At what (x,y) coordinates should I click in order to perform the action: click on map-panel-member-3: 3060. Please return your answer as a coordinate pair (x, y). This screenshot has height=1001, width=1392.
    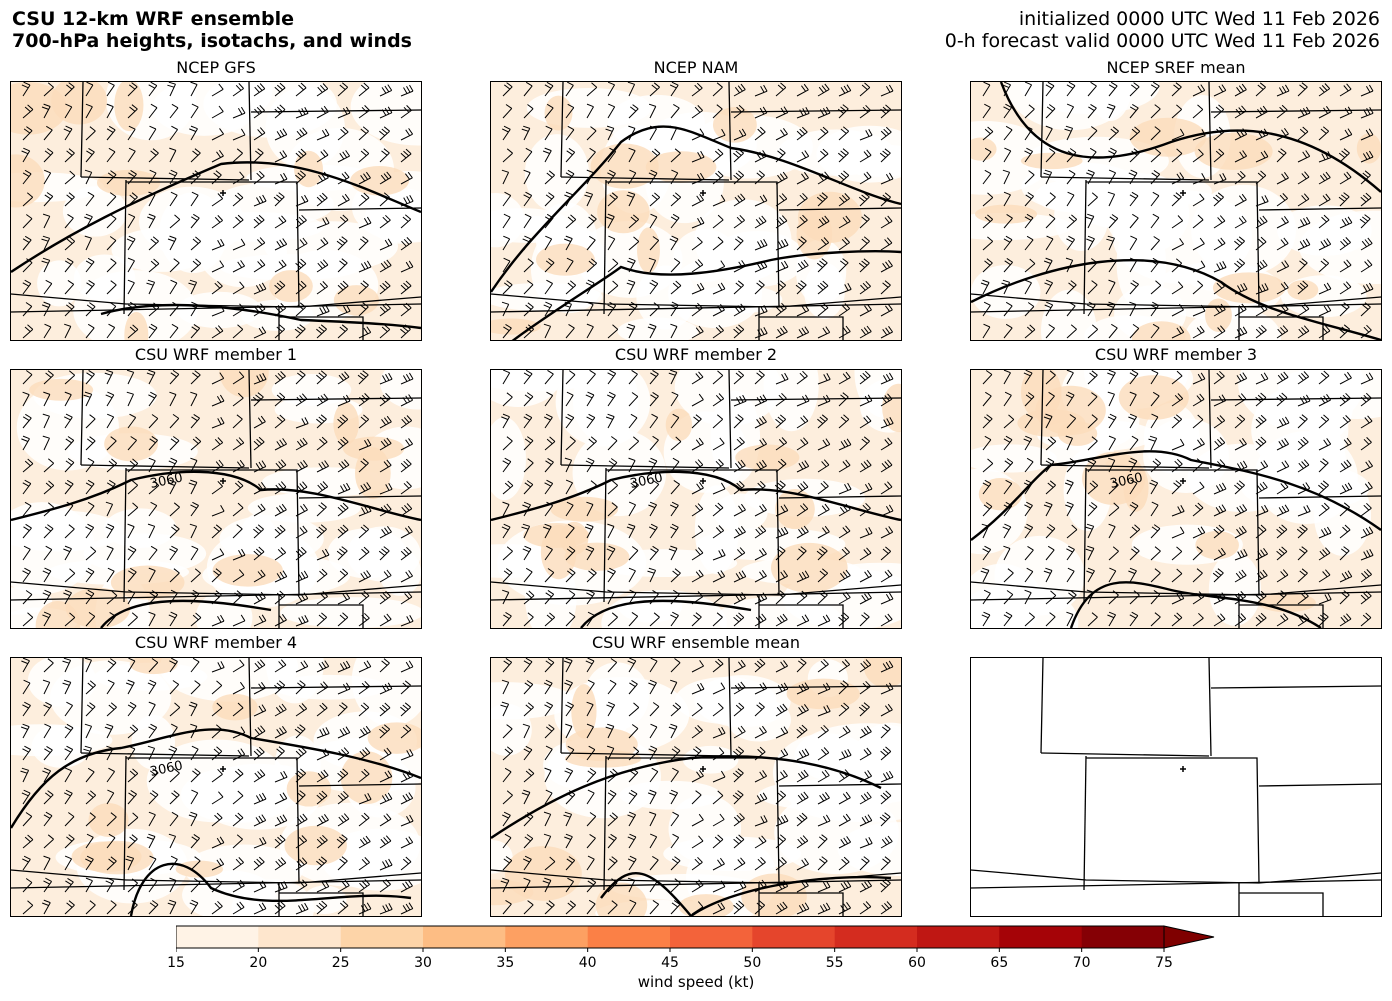
    Looking at the image, I should click on (1176, 499).